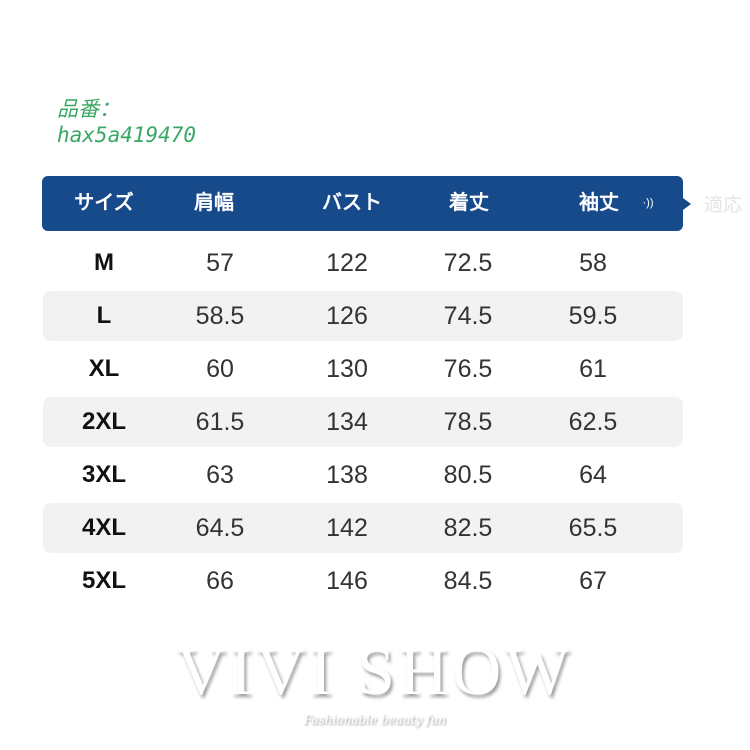 The image size is (750, 750). Describe the element at coordinates (468, 263) in the screenshot. I see `cell-length: 72.5` at that location.